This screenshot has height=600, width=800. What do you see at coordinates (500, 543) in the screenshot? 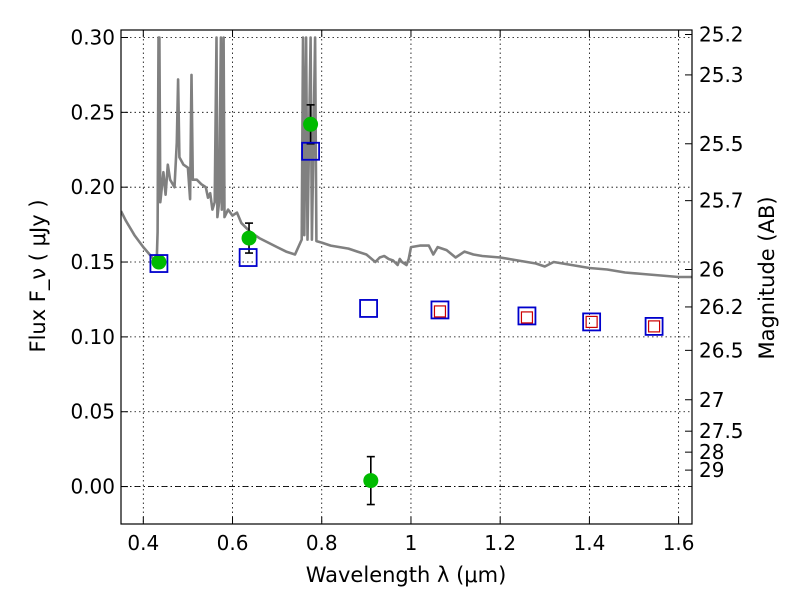
I see `x-tick-label: 1.2` at bounding box center [500, 543].